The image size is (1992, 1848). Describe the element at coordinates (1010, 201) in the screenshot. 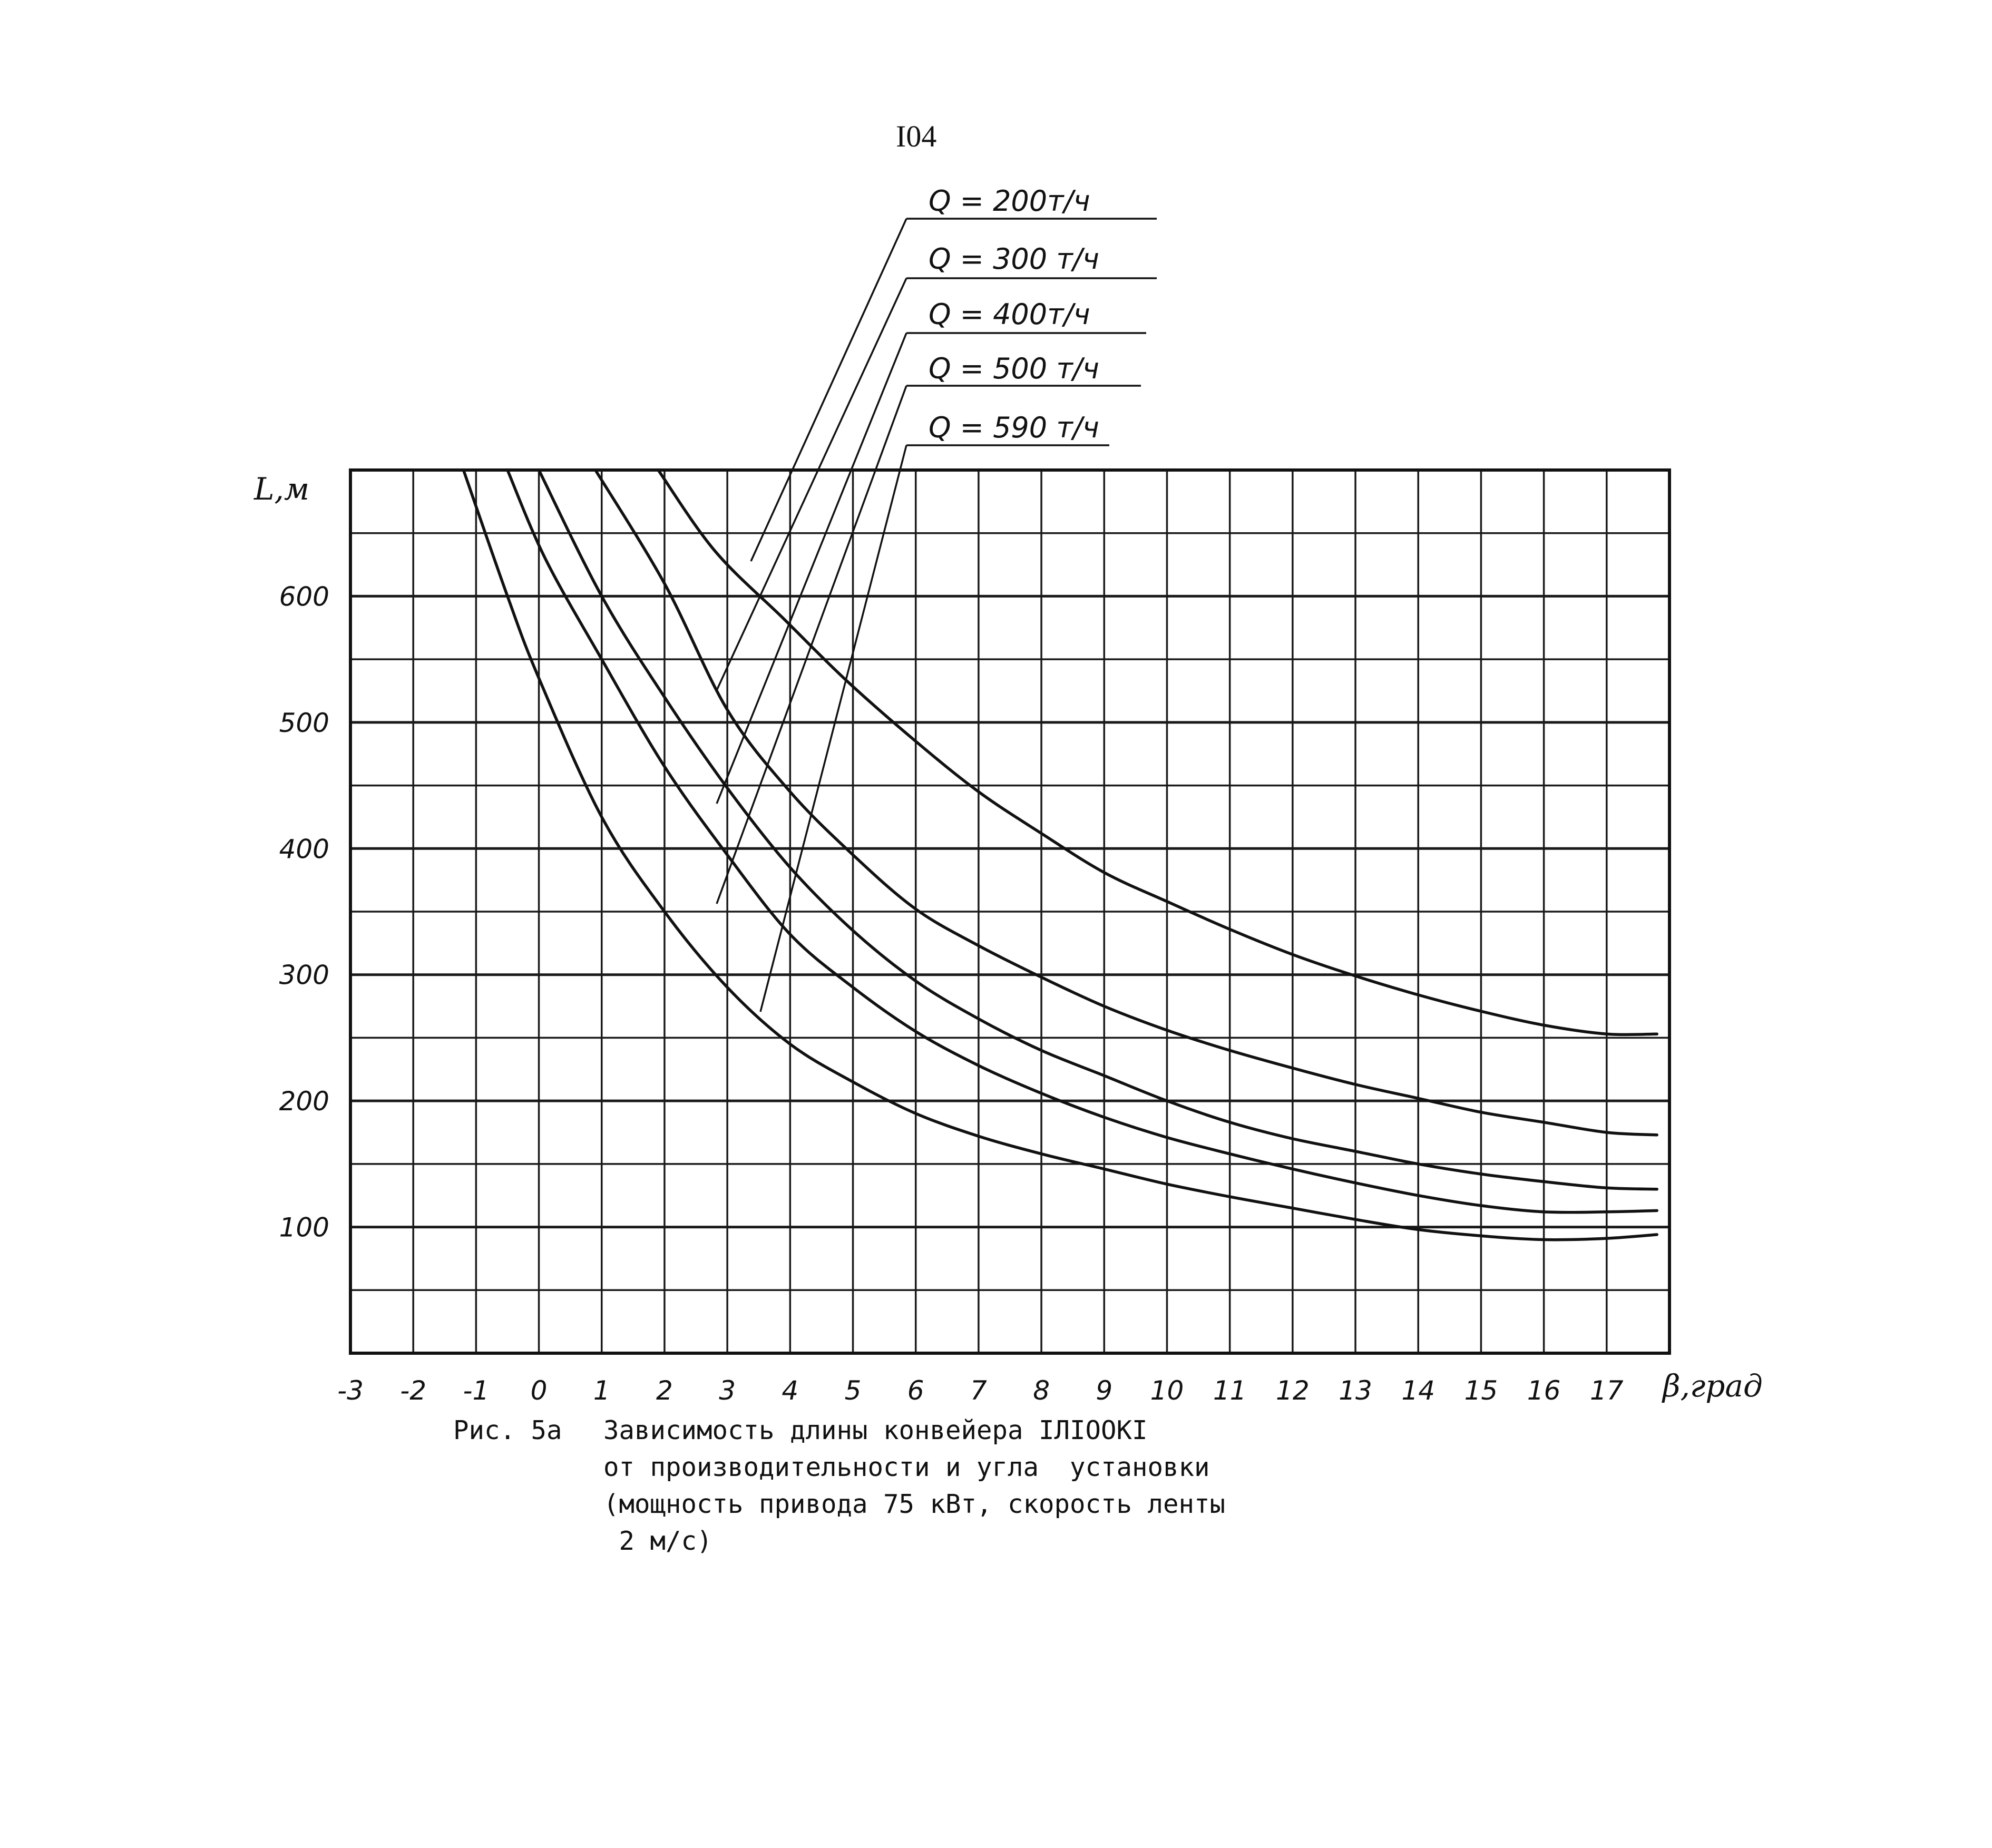

I see `legend-label-0: Q = 200т/ч` at that location.